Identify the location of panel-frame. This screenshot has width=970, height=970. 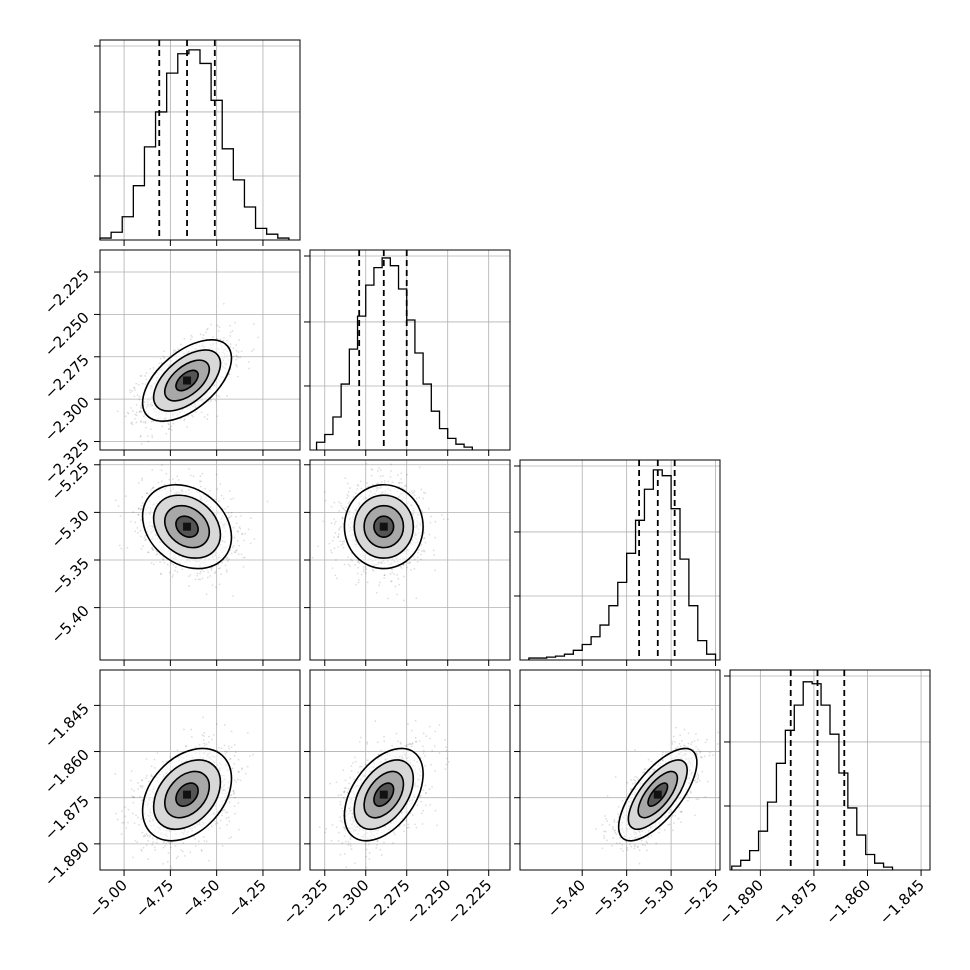
(830, 770).